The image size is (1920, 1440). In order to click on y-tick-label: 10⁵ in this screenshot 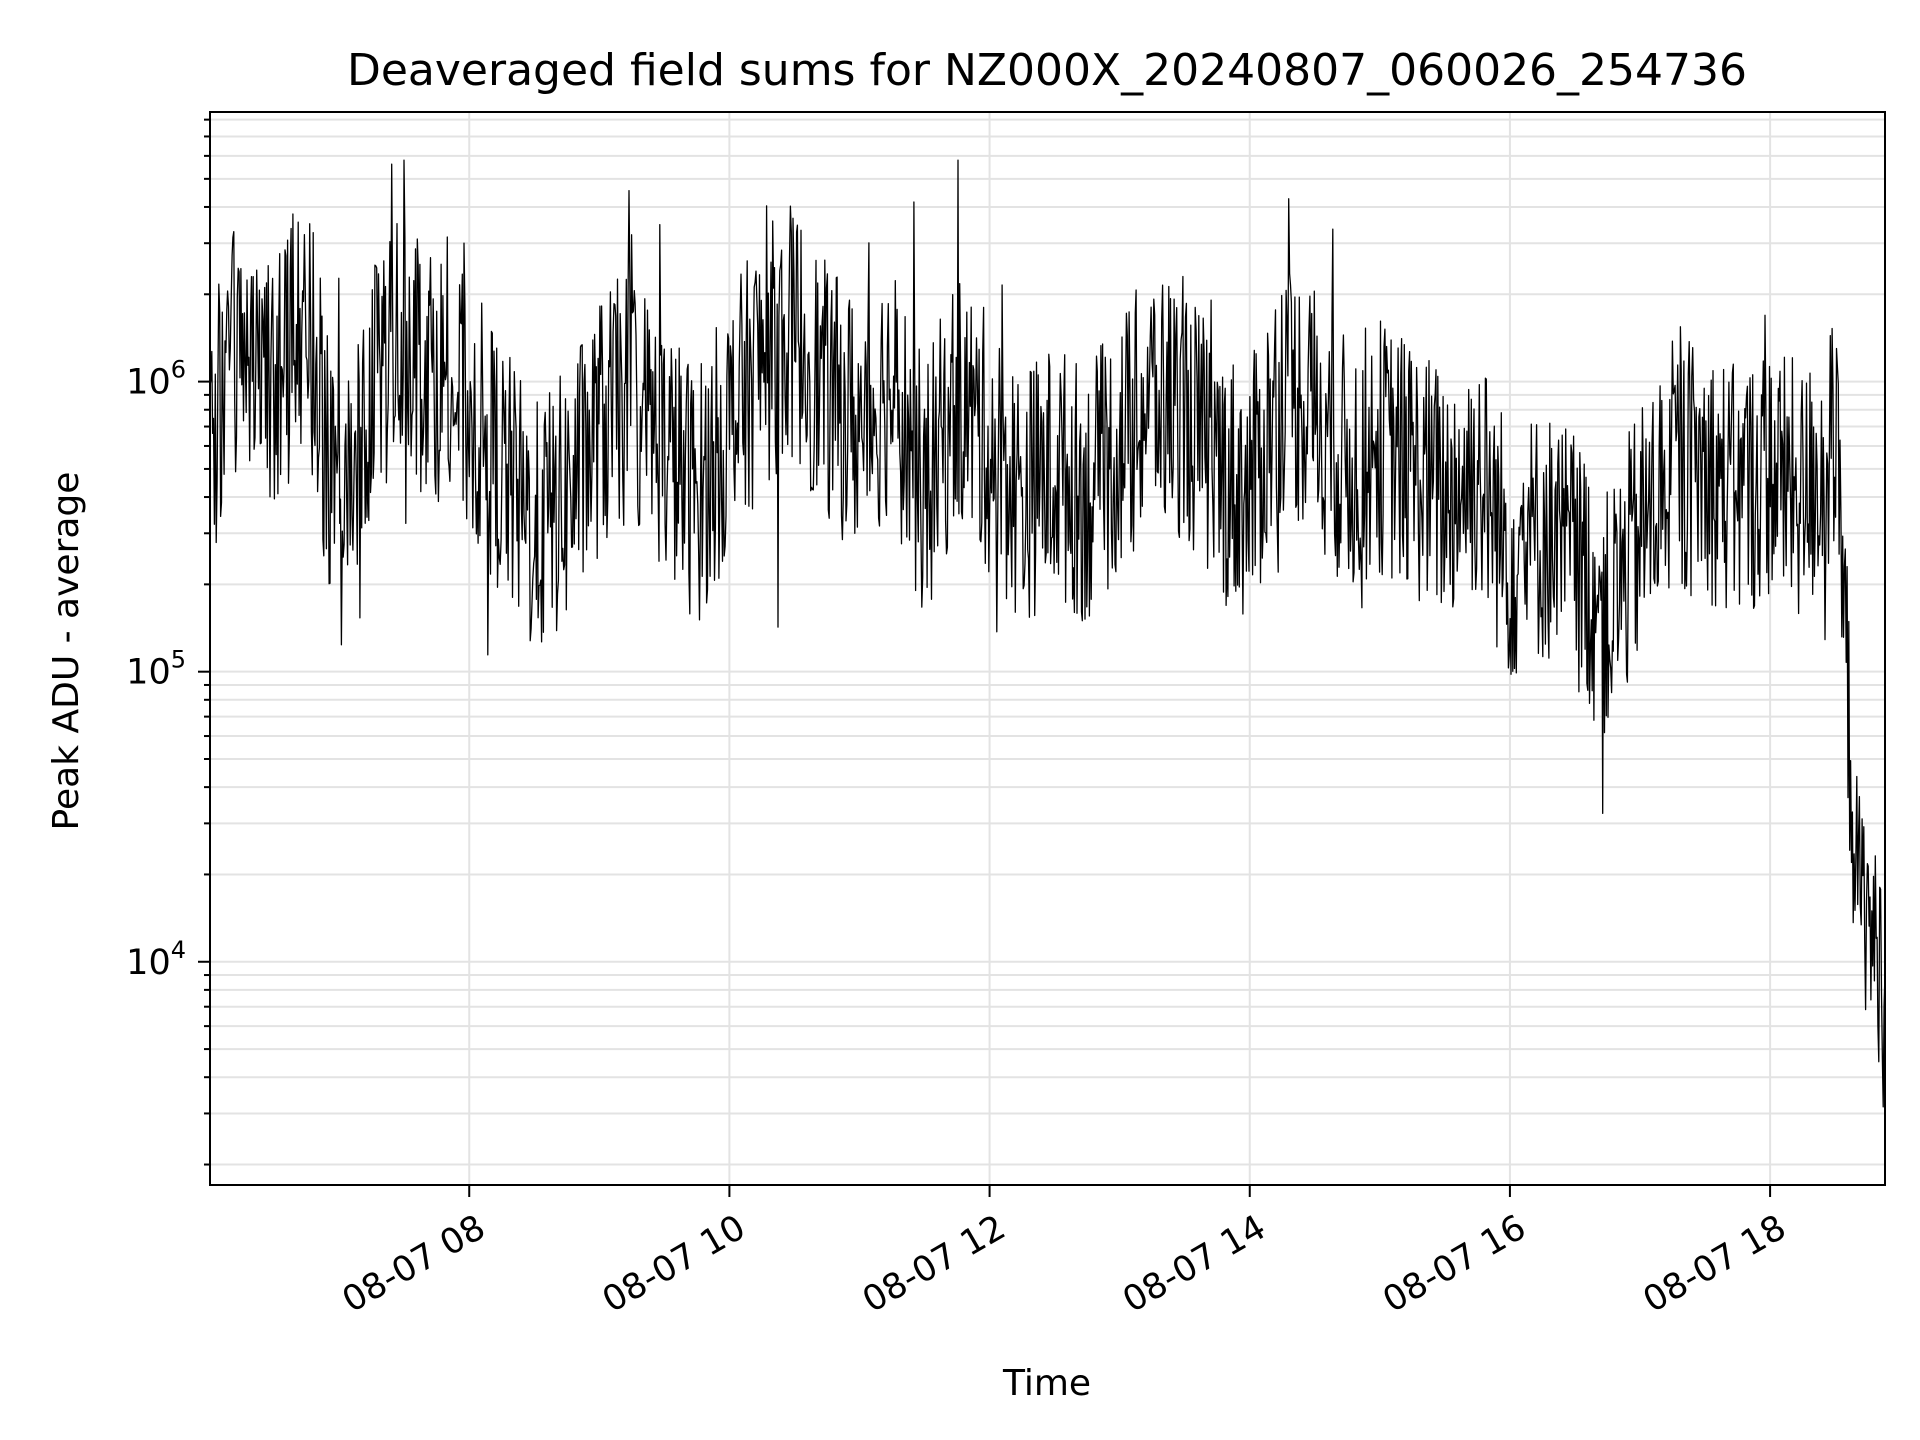, I will do `click(156, 669)`.